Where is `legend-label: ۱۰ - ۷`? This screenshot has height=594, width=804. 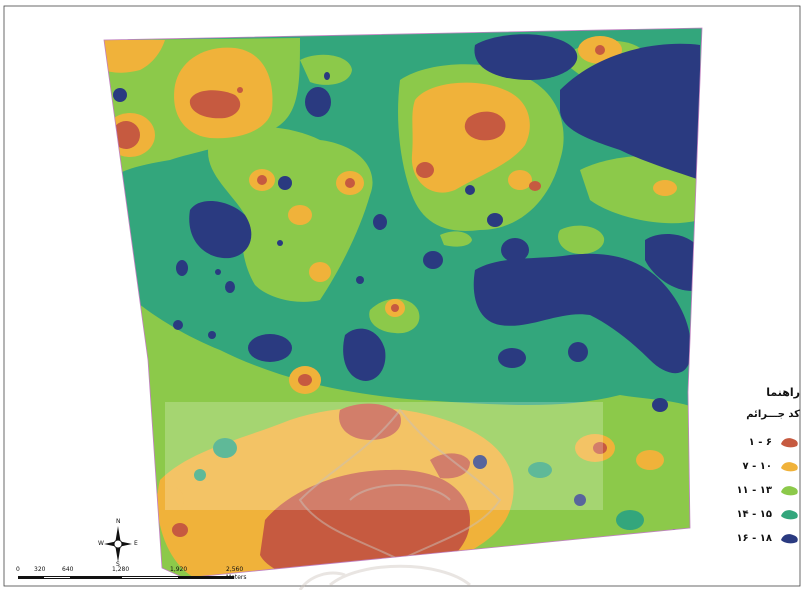 legend-label: ۱۰ - ۷ is located at coordinates (757, 466).